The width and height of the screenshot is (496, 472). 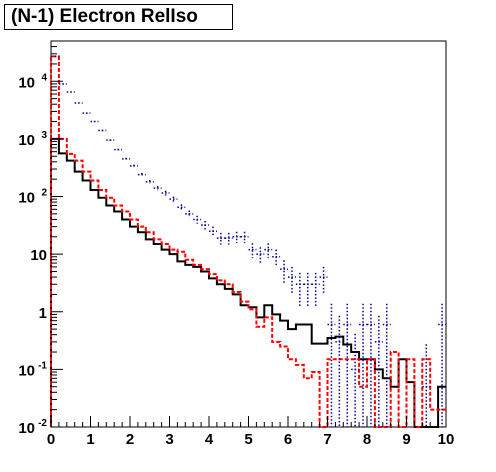 I want to click on y-tick-label: 1, so click(x=43, y=313).